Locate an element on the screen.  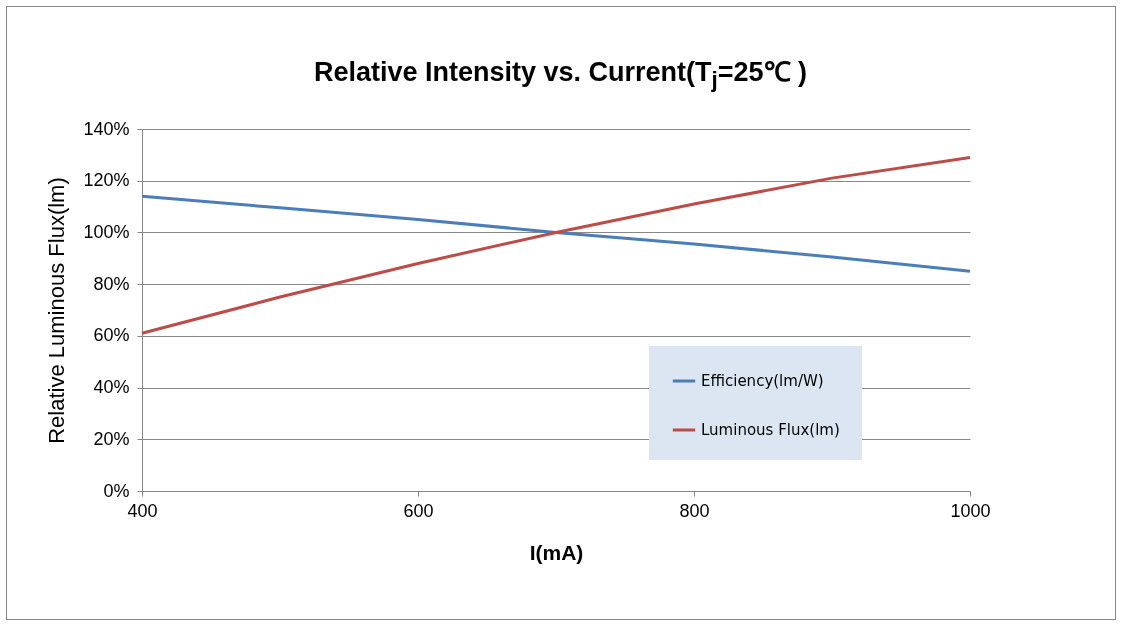
y-tick-label: 60% is located at coordinates (111, 335).